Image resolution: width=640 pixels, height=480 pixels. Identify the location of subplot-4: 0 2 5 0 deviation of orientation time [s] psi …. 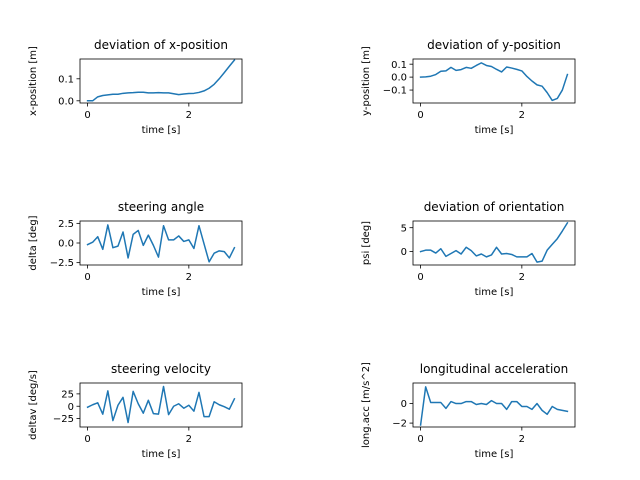
(468, 249).